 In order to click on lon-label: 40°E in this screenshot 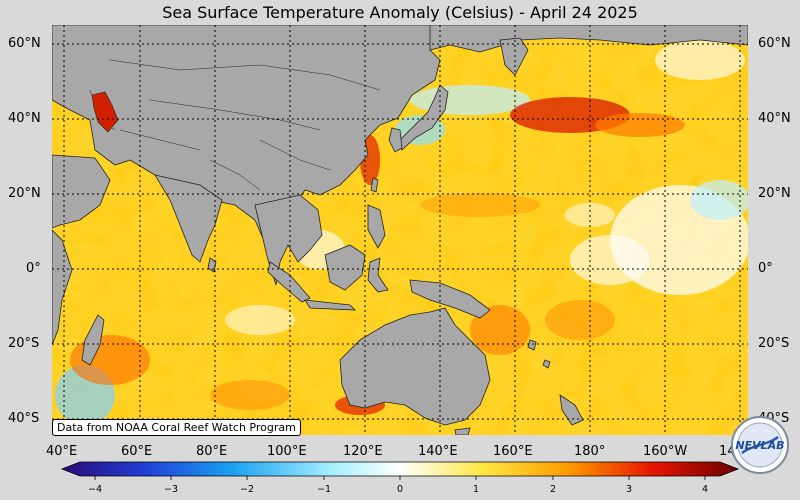, I will do `click(62, 451)`.